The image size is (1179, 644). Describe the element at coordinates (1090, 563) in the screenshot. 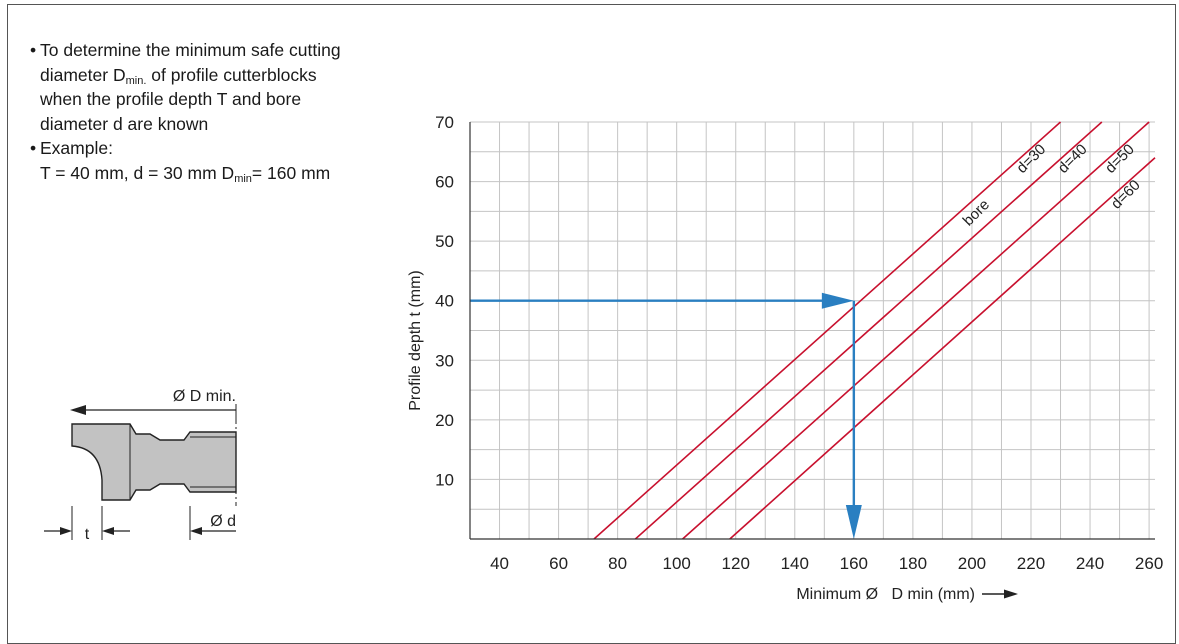

I see `x-tick-label: 240` at that location.